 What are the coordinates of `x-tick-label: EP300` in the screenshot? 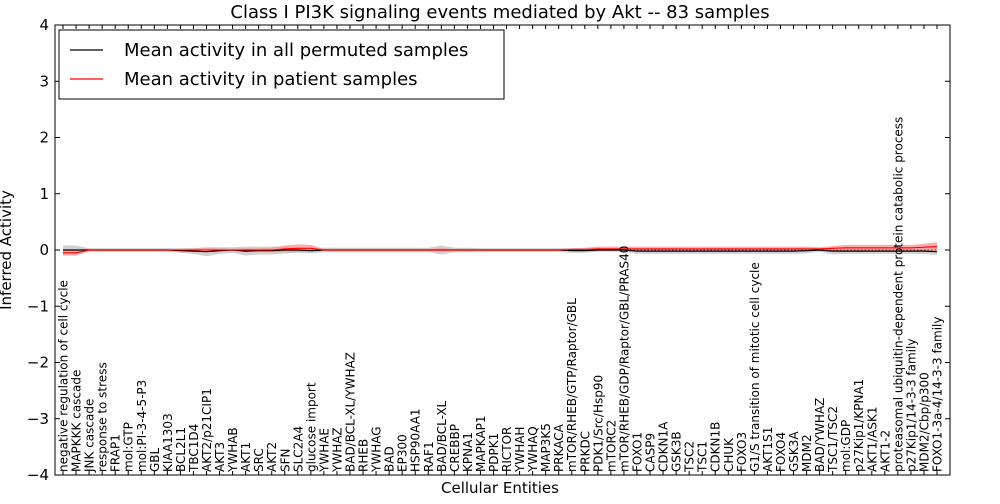 It's located at (403, 453).